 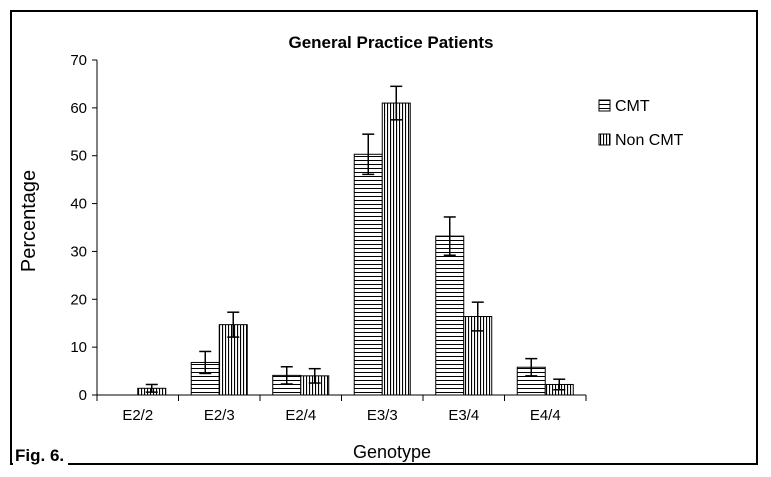 What do you see at coordinates (29, 221) in the screenshot?
I see `y-axis-label: Percentage` at bounding box center [29, 221].